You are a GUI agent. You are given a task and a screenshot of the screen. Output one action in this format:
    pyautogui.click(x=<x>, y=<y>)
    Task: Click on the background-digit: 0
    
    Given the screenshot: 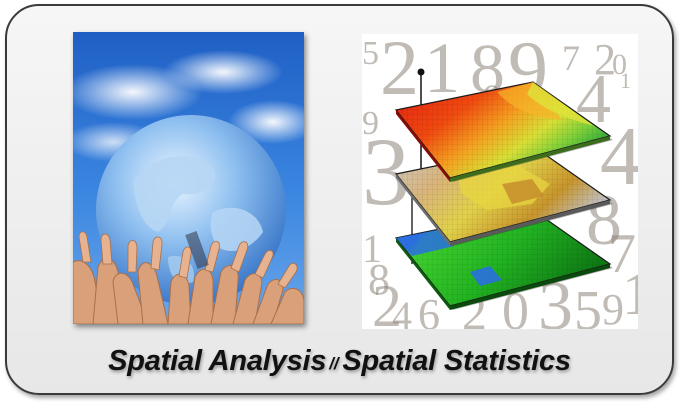 What is the action you would take?
    pyautogui.click(x=619, y=64)
    